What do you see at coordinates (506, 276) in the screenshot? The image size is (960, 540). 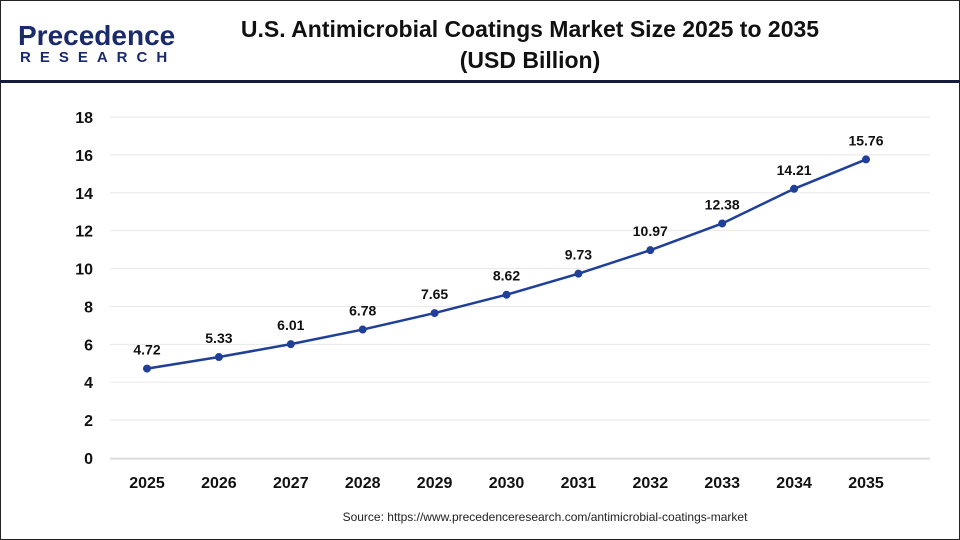 I see `data-label: 8.62` at bounding box center [506, 276].